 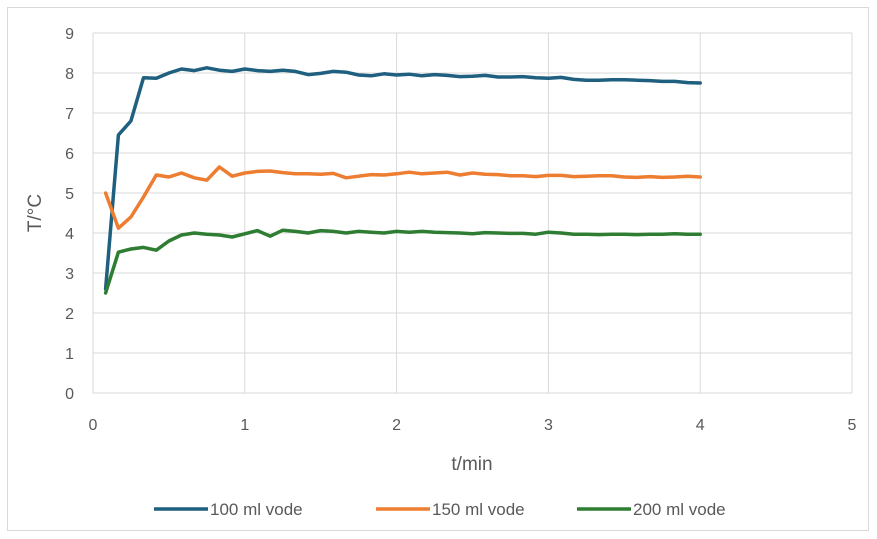 What do you see at coordinates (69, 354) in the screenshot?
I see `y-tick-label: 1` at bounding box center [69, 354].